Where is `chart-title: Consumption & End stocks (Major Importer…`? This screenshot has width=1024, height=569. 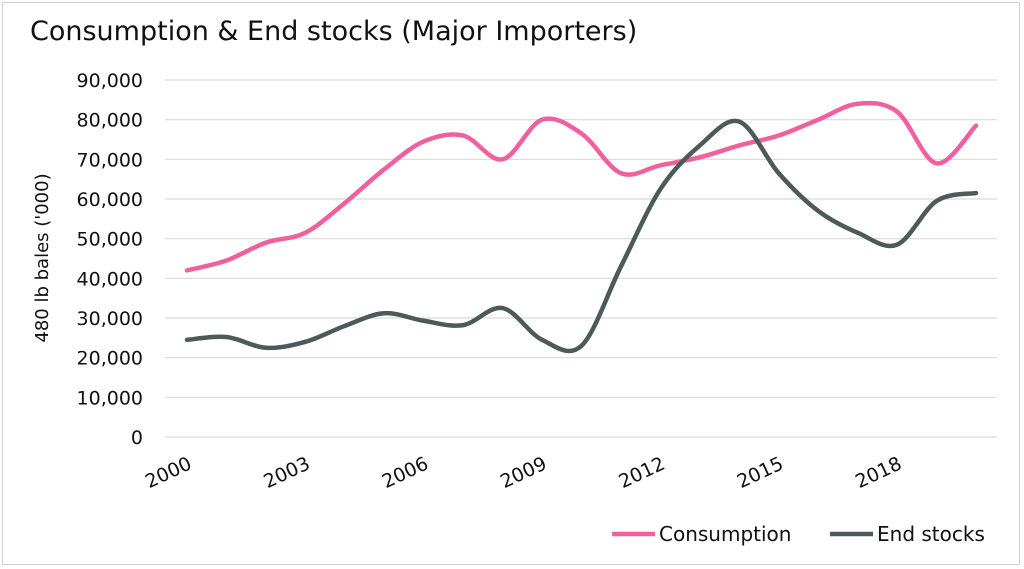
chart-title: Consumption & End stocks (Major Importer… is located at coordinates (334, 31).